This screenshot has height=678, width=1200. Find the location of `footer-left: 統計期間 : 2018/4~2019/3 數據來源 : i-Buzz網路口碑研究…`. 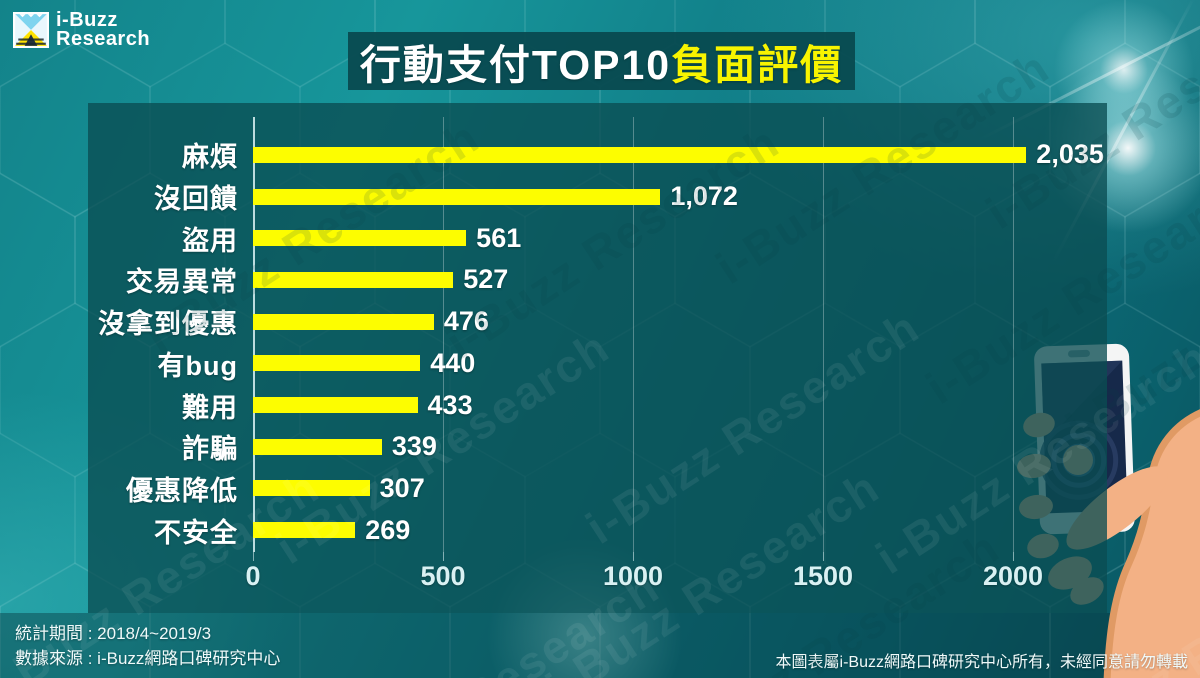

footer-left: 統計期間 : 2018/4~2019/3 數據來源 : i-Buzz網路口碑研究… is located at coordinates (147, 646).